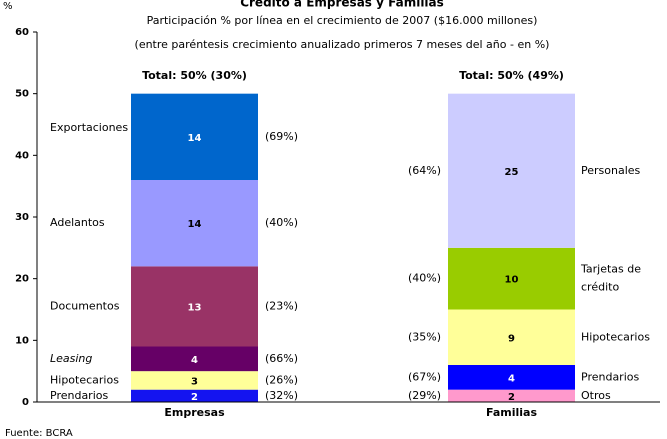  What do you see at coordinates (511, 75) in the screenshot?
I see `total-label: Total: 50% (49%)` at bounding box center [511, 75].